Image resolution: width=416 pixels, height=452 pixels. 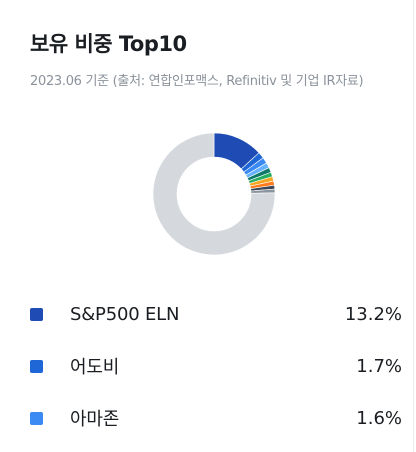 I want to click on legend-item-amazon: 아마존 1.6%, so click(x=216, y=418).